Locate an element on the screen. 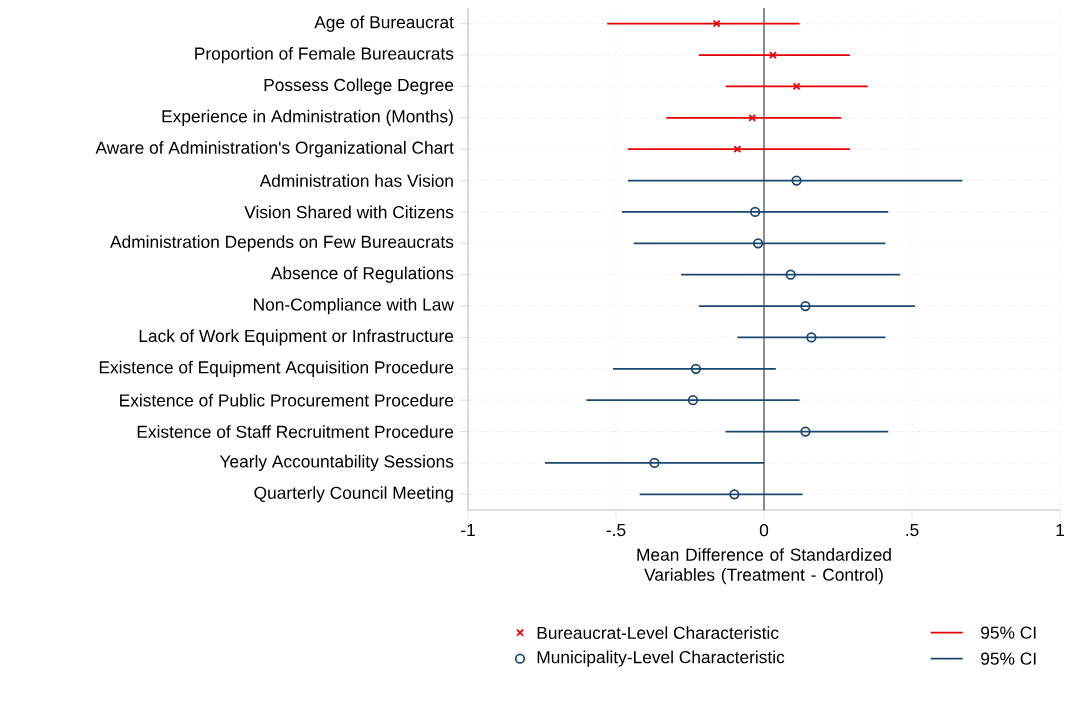  x-tick-label: .5 is located at coordinates (912, 530).